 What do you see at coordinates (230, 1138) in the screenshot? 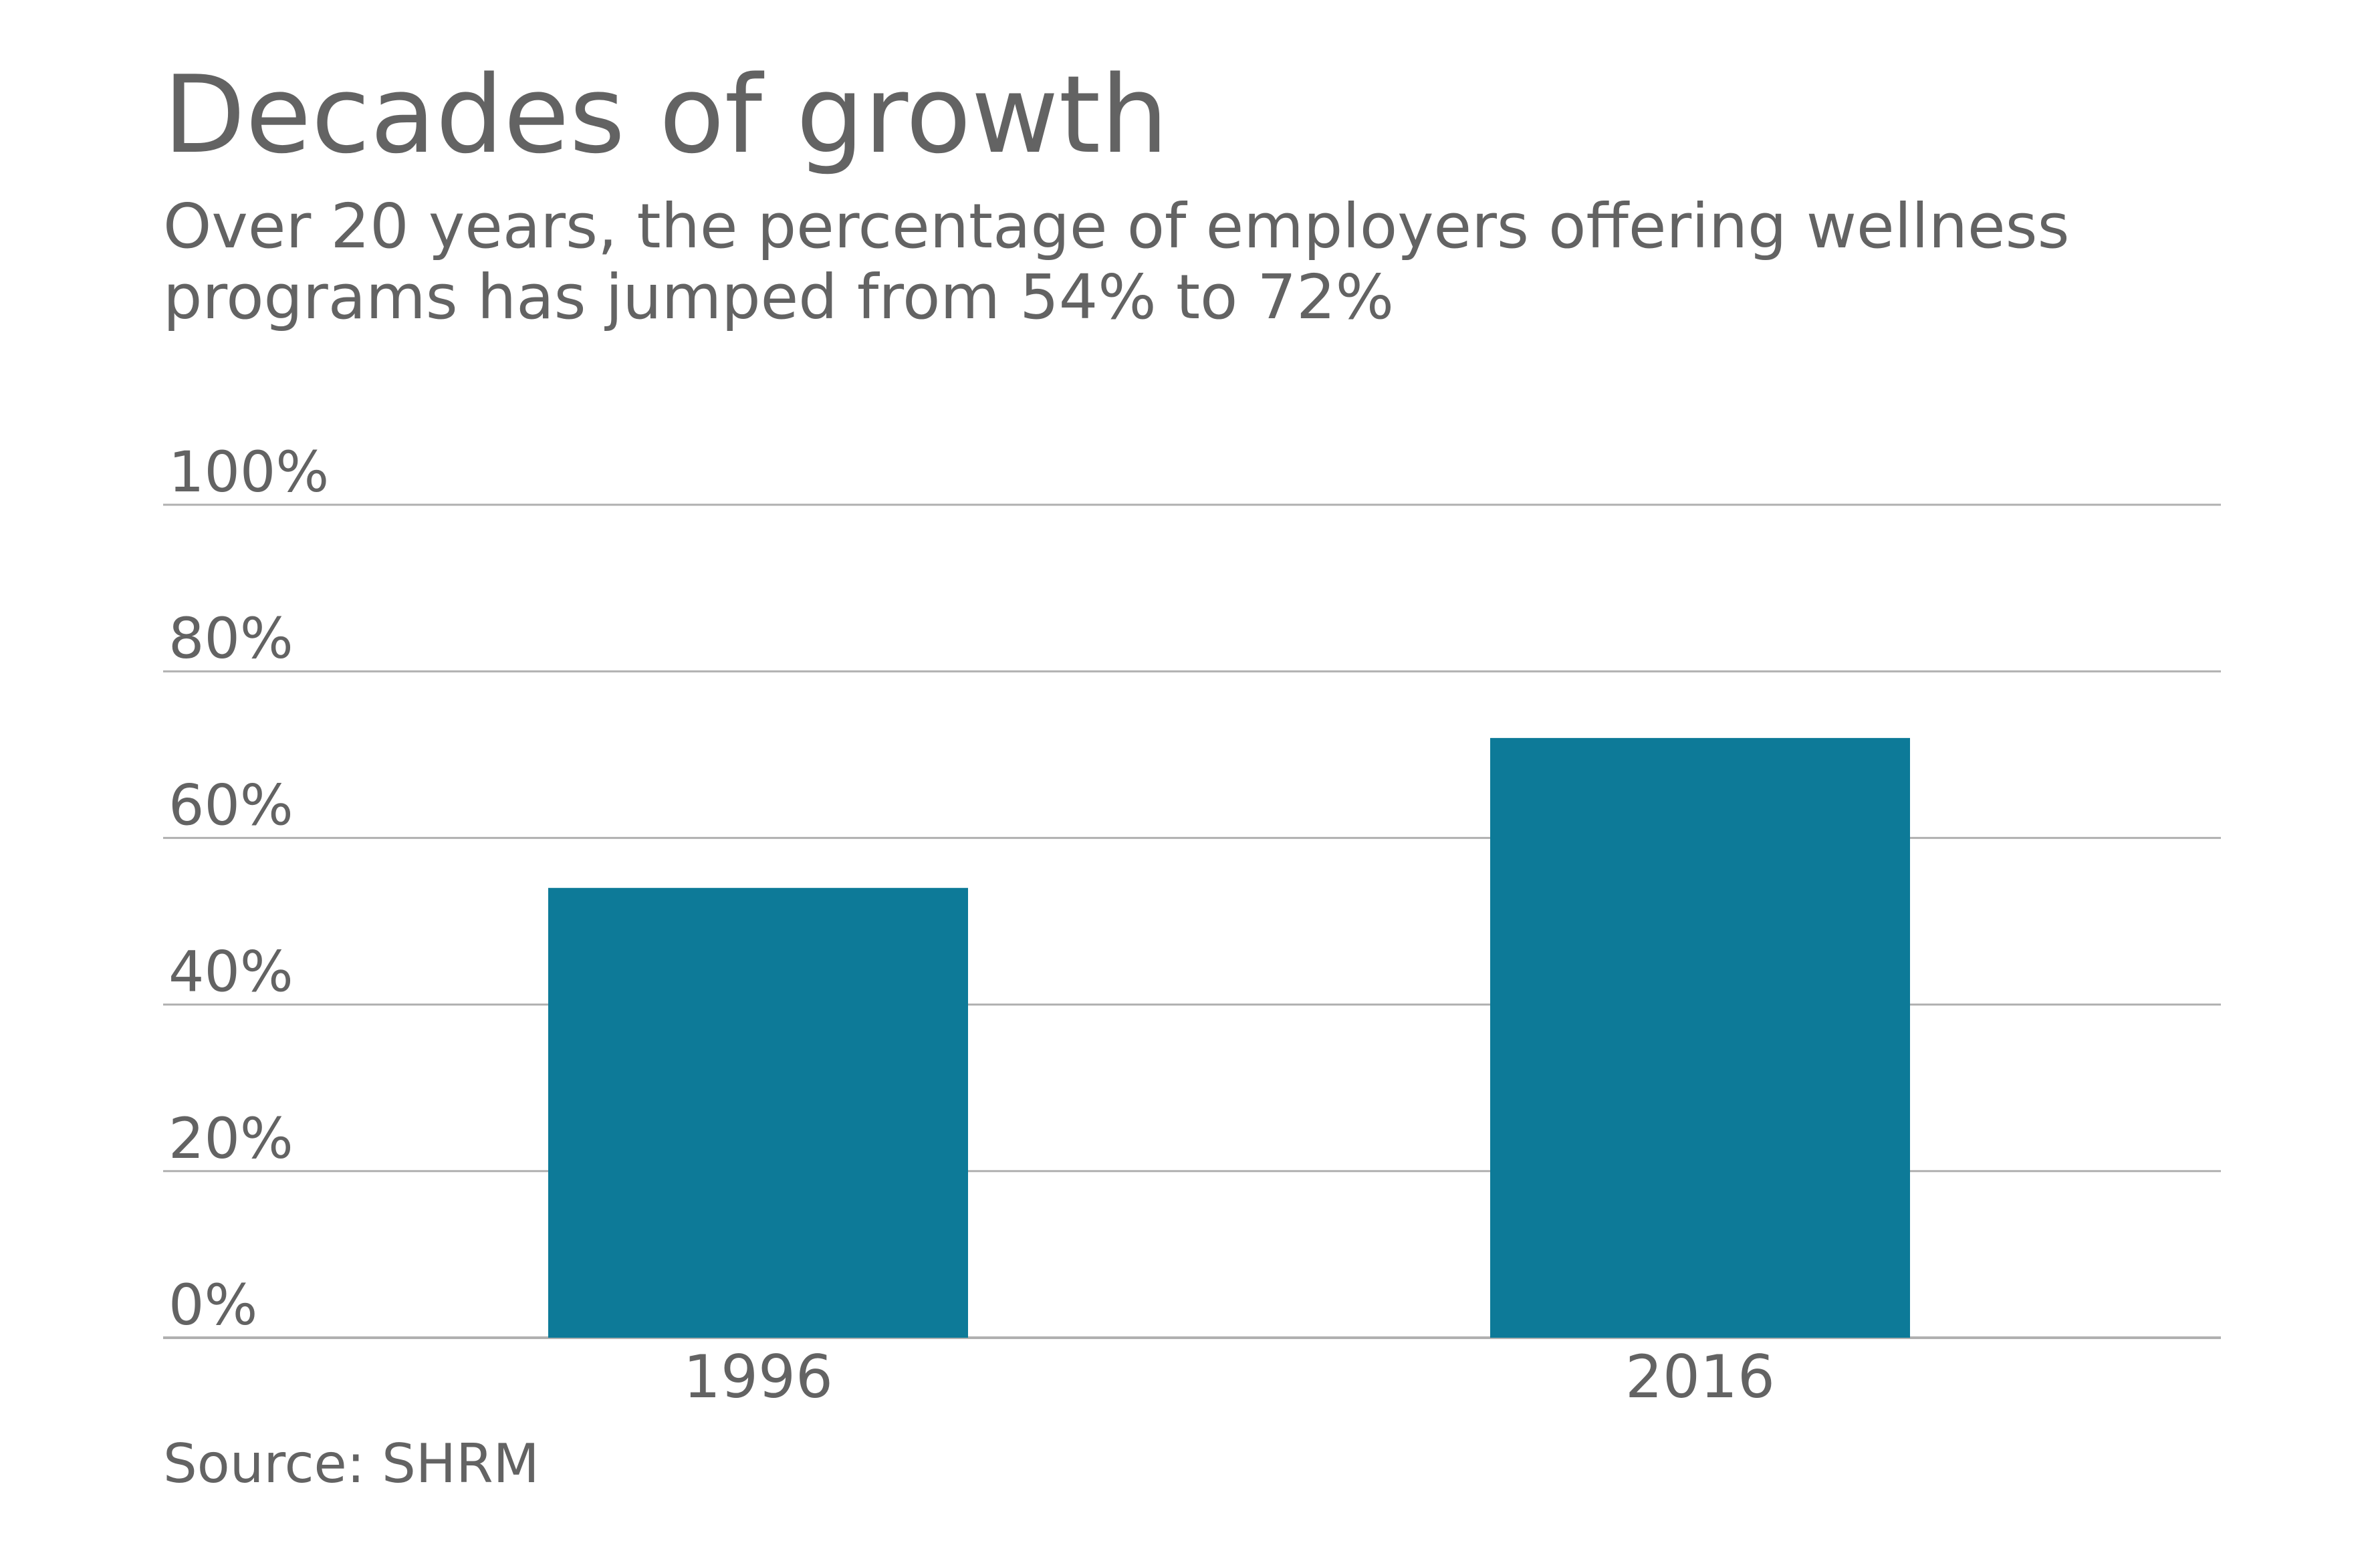
I see `y-tick-label: 20%` at bounding box center [230, 1138].